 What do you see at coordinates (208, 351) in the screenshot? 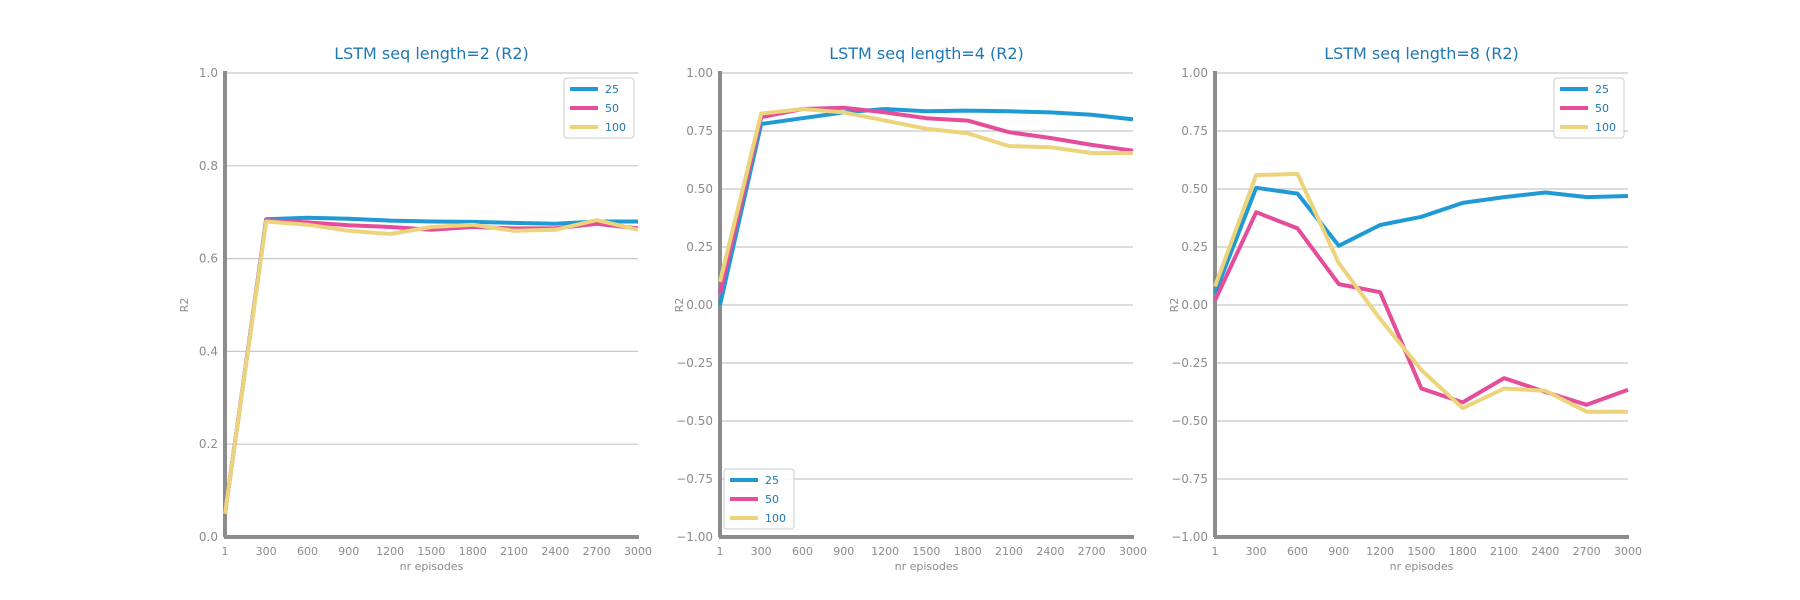
I see `y-tick-label: 0.4` at bounding box center [208, 351].